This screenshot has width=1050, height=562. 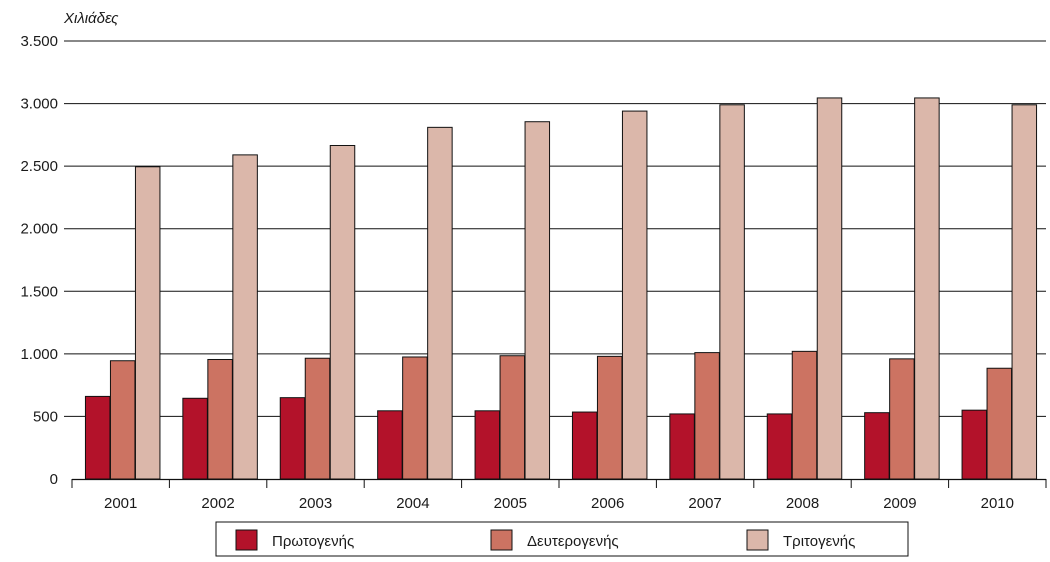 What do you see at coordinates (487, 445) in the screenshot?
I see `bar-Πρωτογενής-2005` at bounding box center [487, 445].